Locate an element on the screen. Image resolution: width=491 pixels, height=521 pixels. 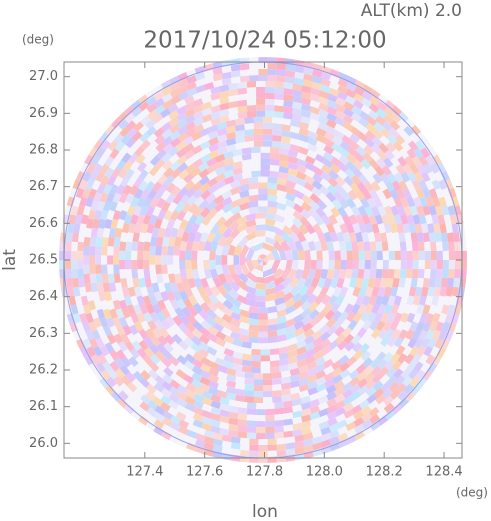
y-tick-label: 26.5 is located at coordinates (43, 260).